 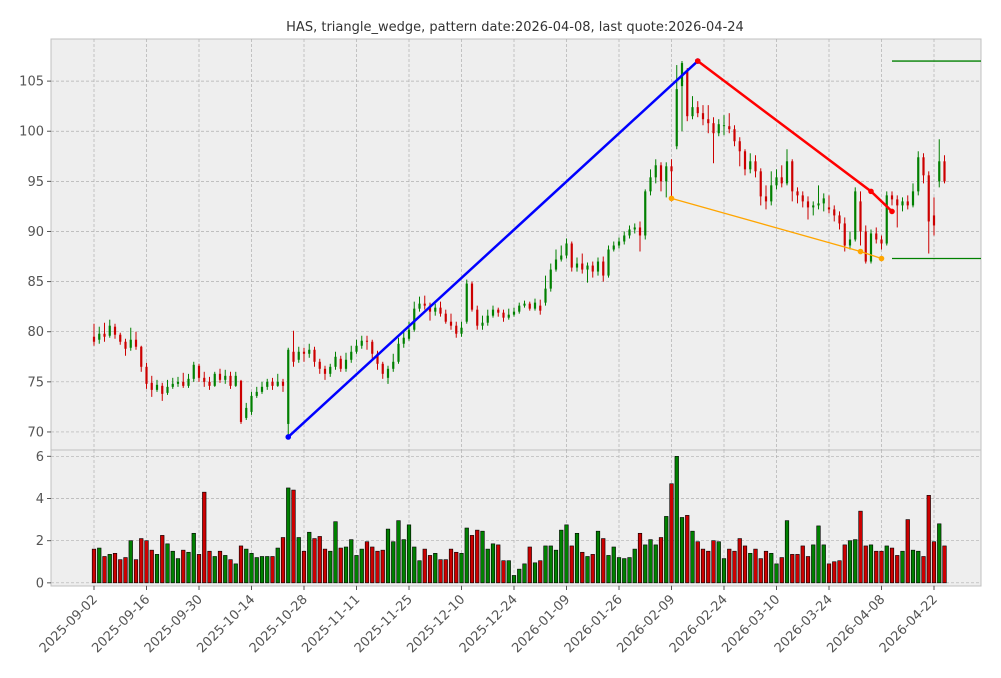 I want to click on upper-wedge-line-point, so click(x=697, y=61).